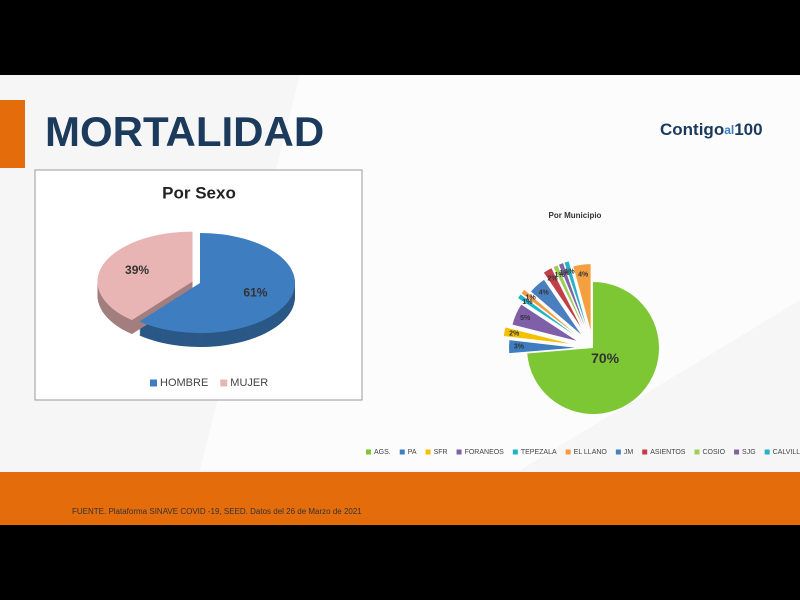 The height and width of the screenshot is (600, 800). Describe the element at coordinates (249, 383) in the screenshot. I see `legend-label: MUJER` at that location.